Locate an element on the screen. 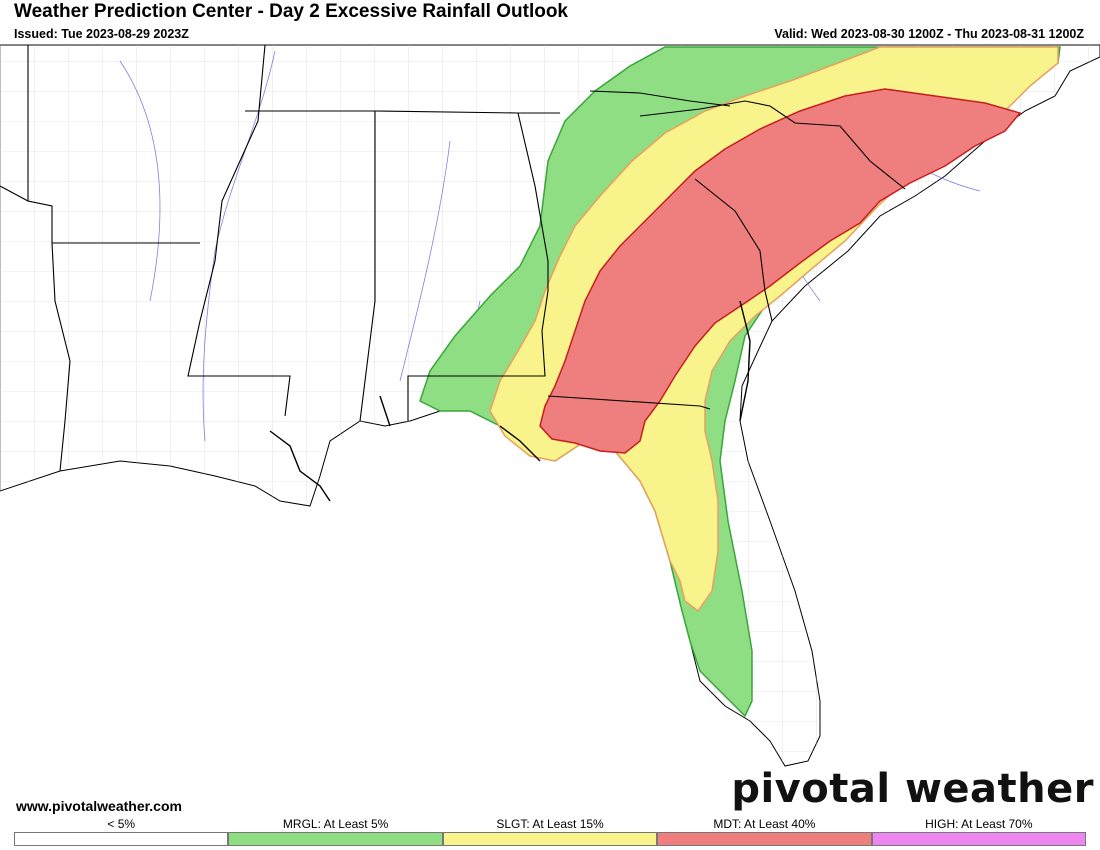 This screenshot has height=850, width=1100. legend-item-high: HIGH: At Least 70% is located at coordinates (979, 832).